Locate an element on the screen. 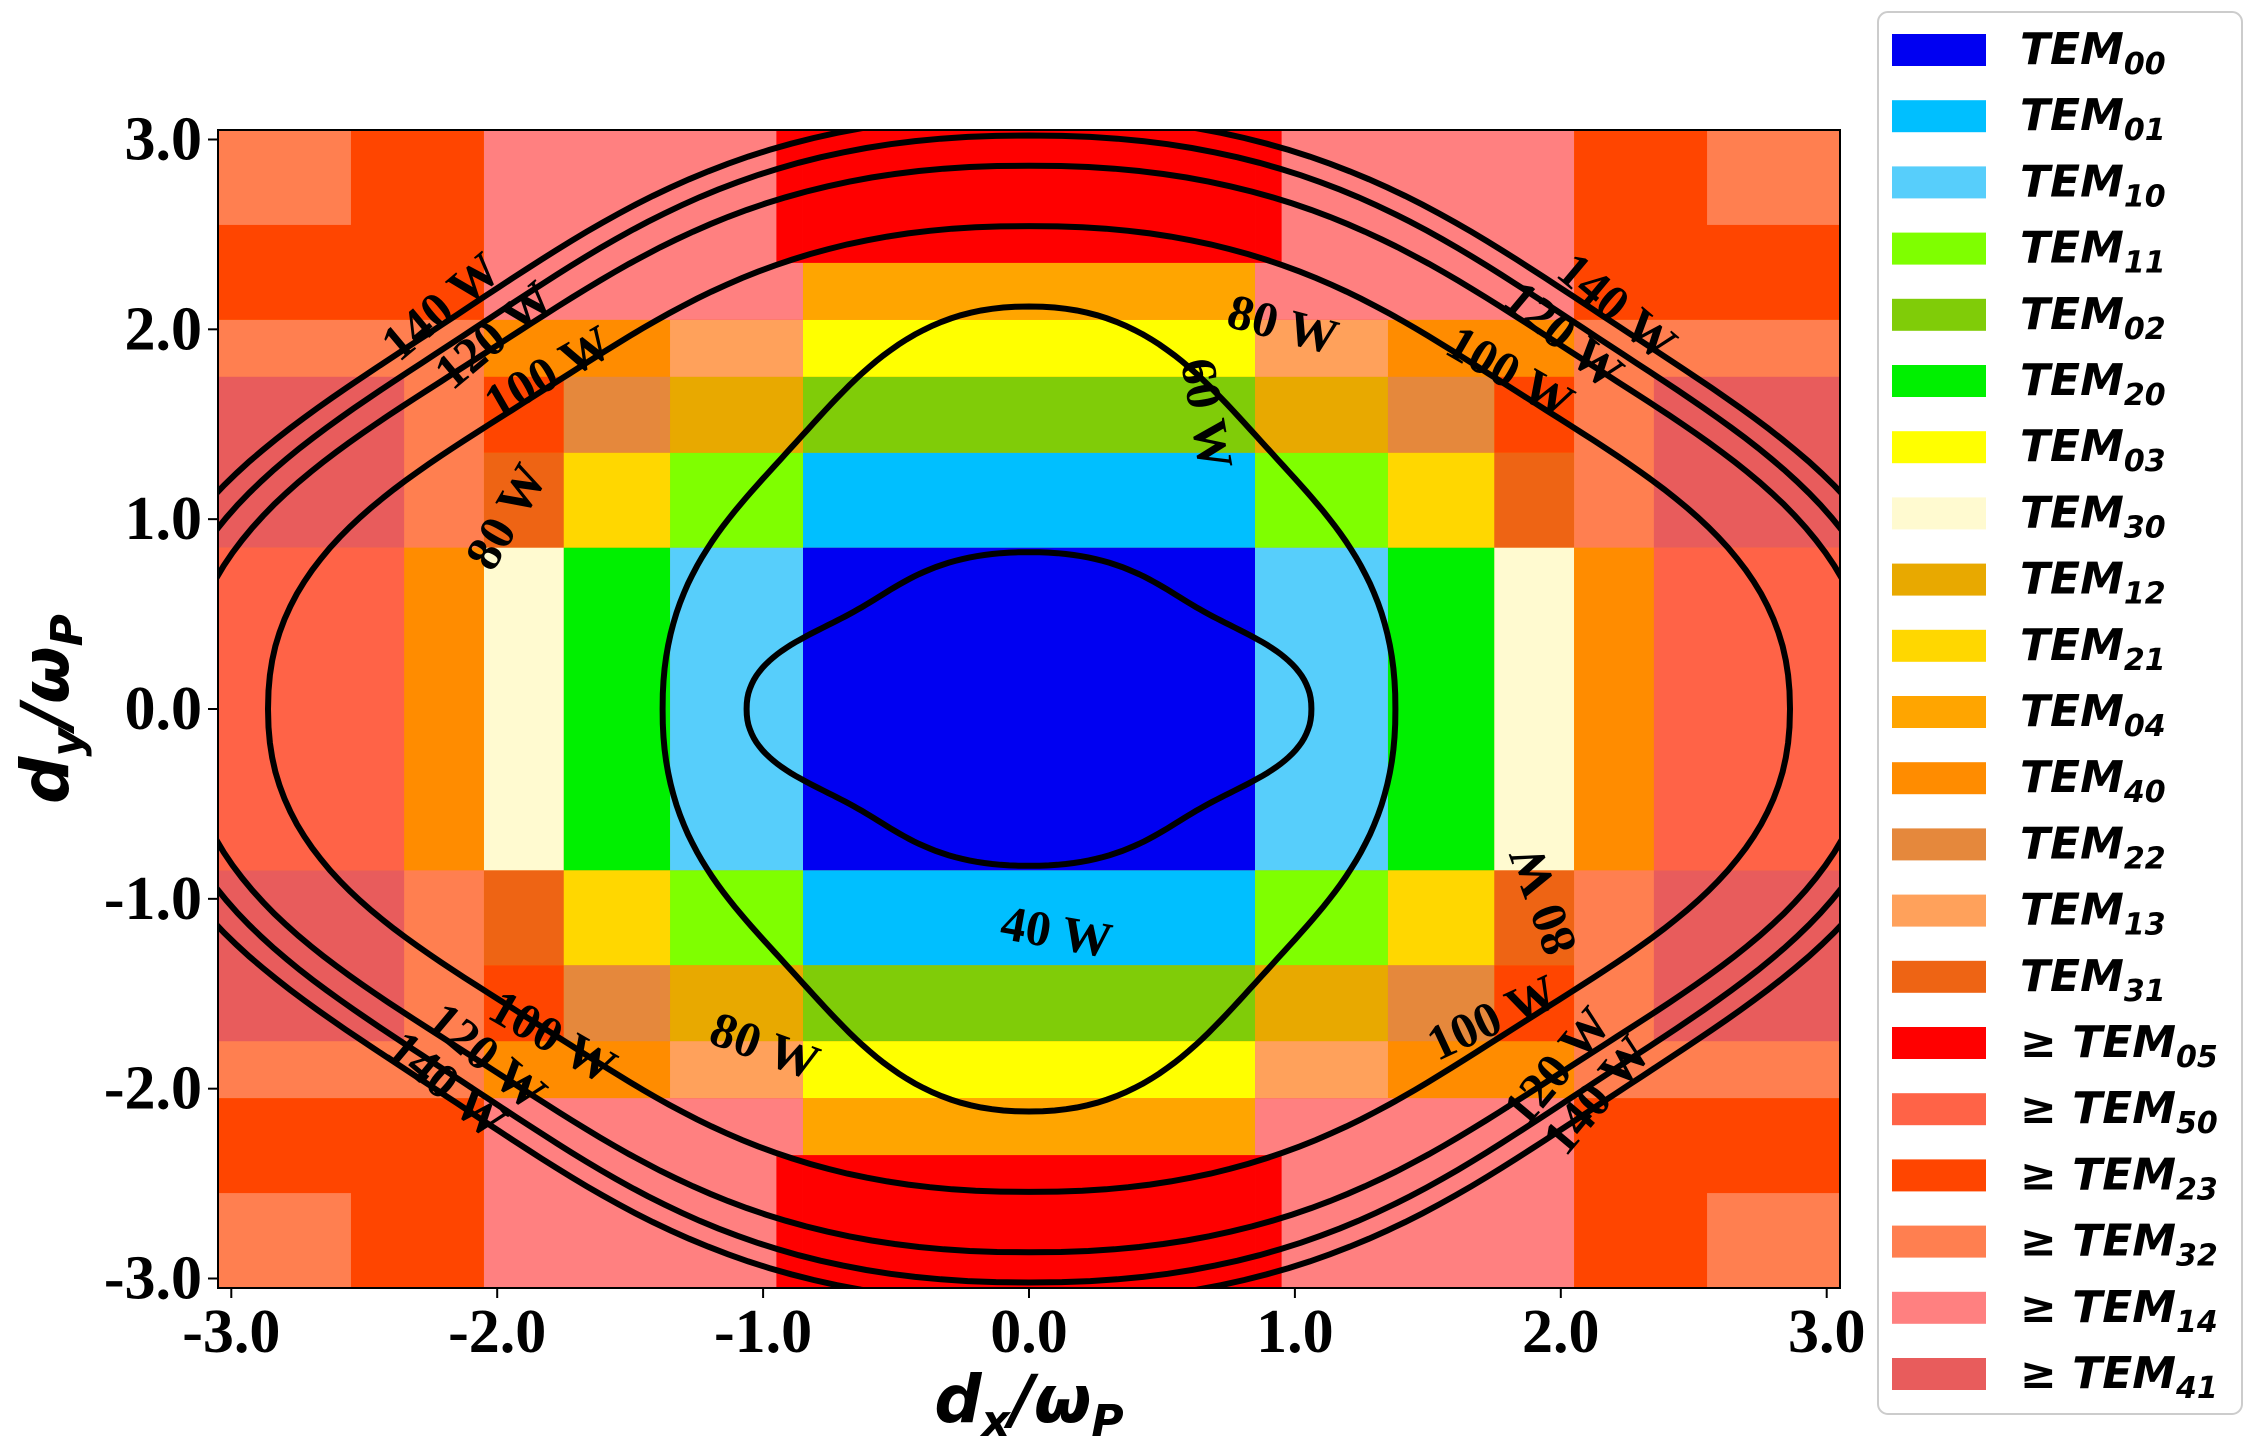 The image size is (2256, 1446). x-axis-ticks: -3.0 -2.0 -1.0 0.0 1.0 2.0 3.0 is located at coordinates (1023, 1327).